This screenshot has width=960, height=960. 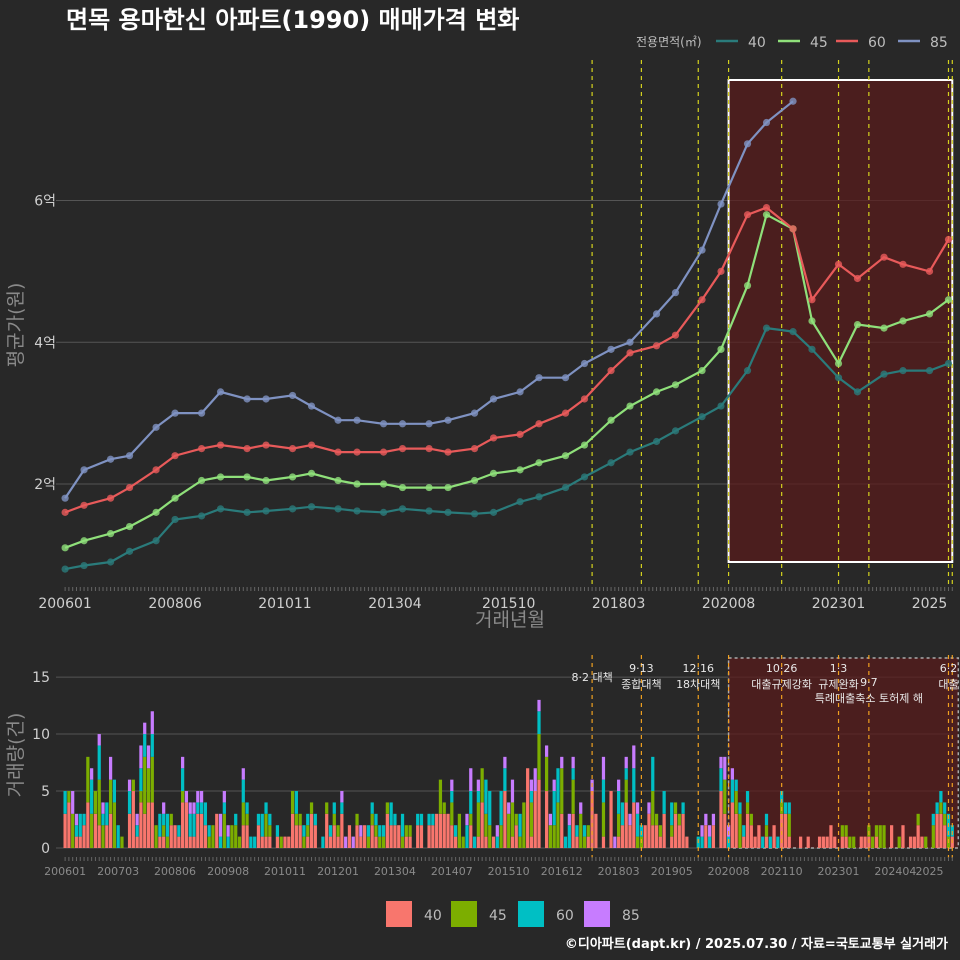 What do you see at coordinates (513, 914) in the screenshot?
I see `volume-legend: 40 45 60 85` at bounding box center [513, 914].